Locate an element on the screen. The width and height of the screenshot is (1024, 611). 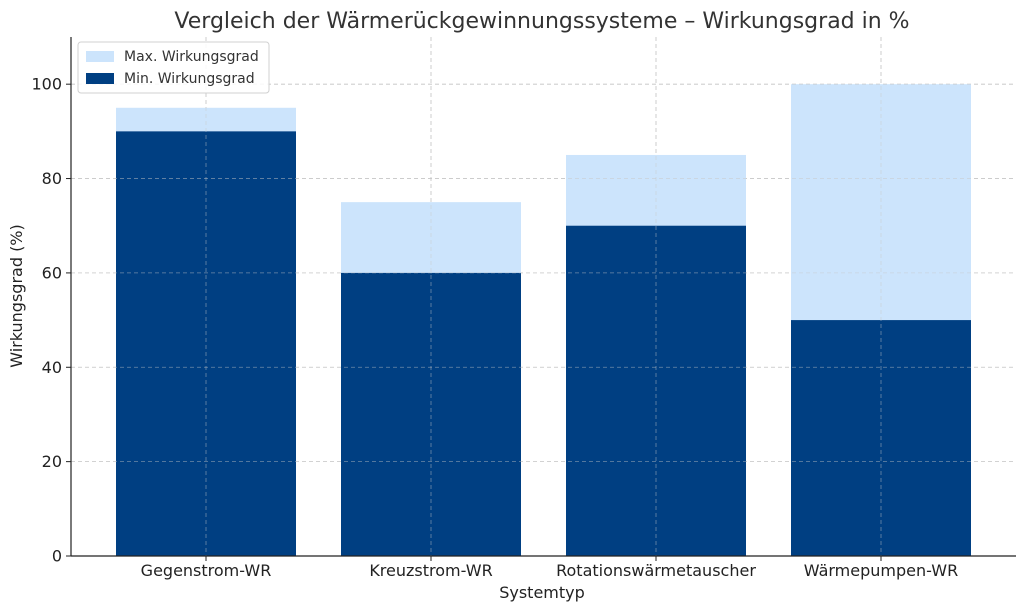
x-axis-label: Systemtyp is located at coordinates (542, 592).